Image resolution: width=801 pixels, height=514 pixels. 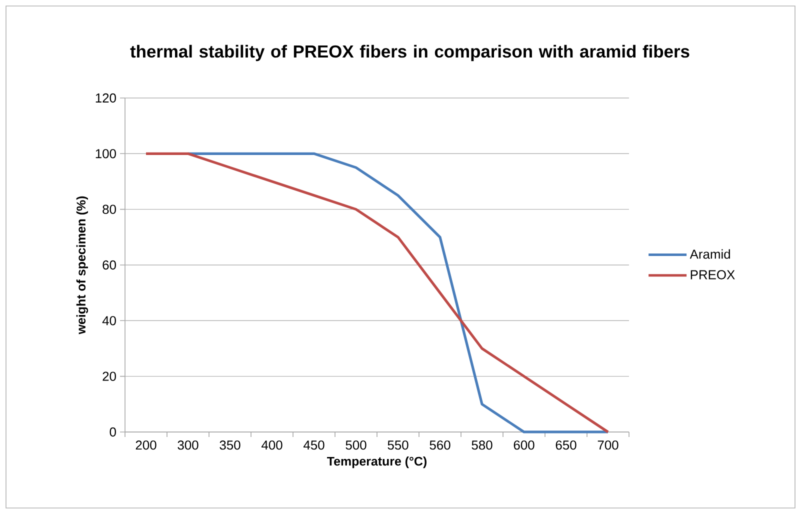 I want to click on y-tick-label: 40, so click(x=109, y=321).